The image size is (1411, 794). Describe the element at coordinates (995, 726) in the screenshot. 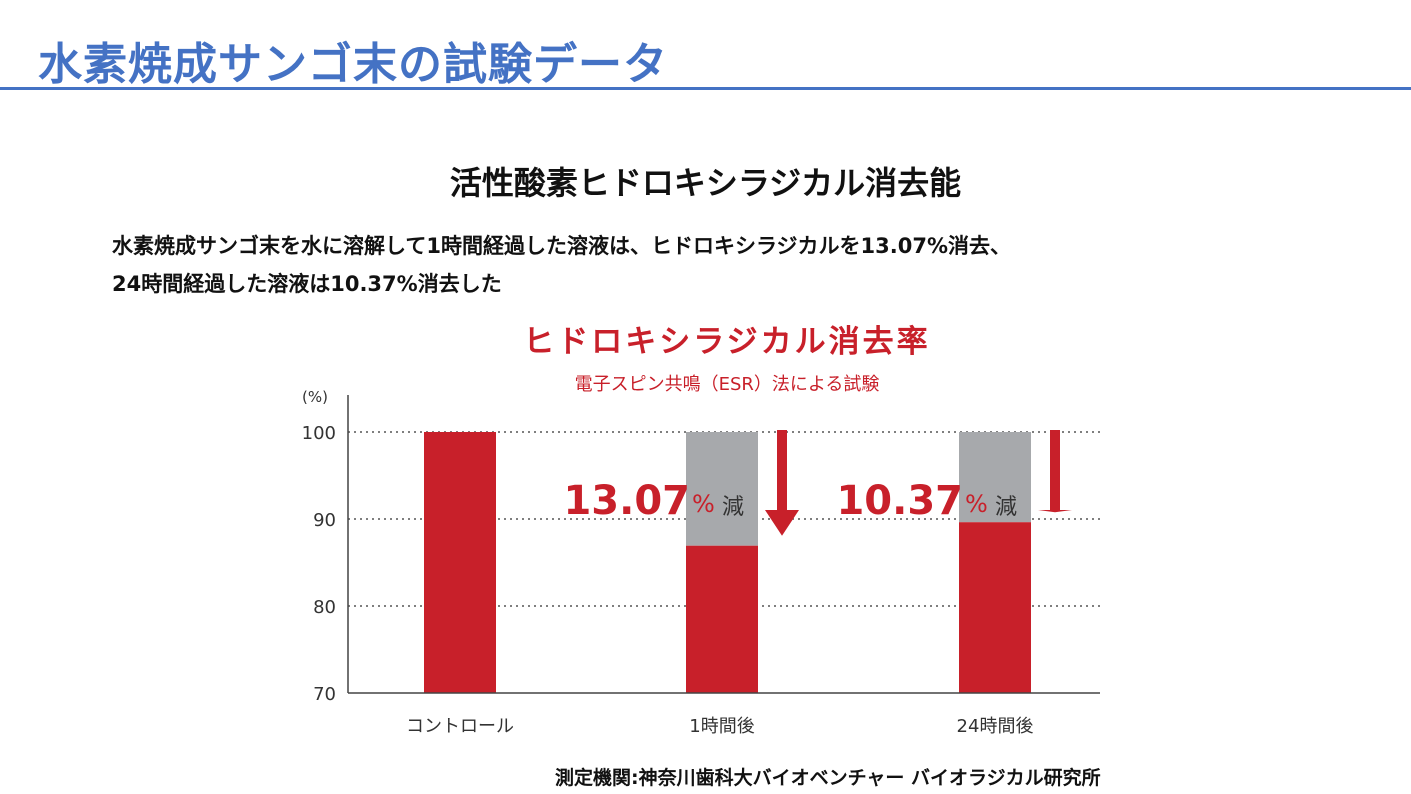

I see `x-tick-label: 24時間後` at that location.